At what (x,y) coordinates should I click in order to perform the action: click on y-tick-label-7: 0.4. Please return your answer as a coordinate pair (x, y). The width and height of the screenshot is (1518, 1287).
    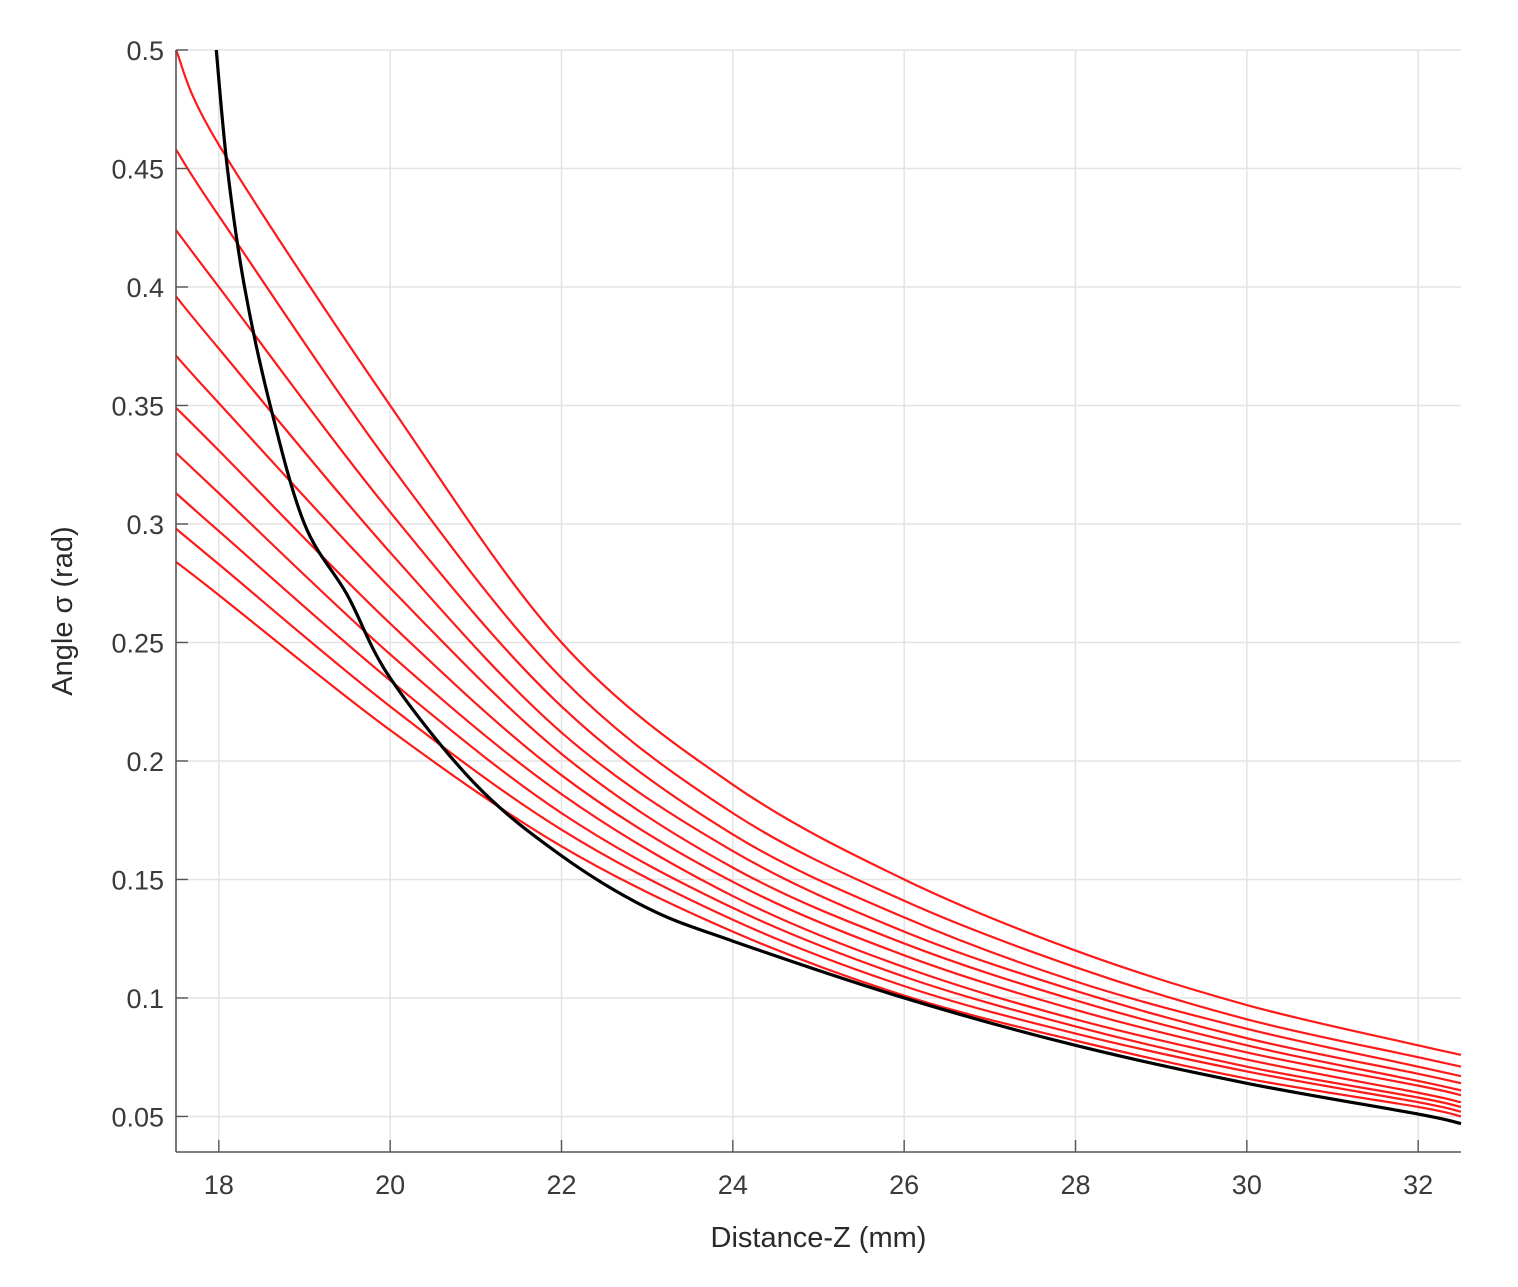
    Looking at the image, I should click on (145, 288).